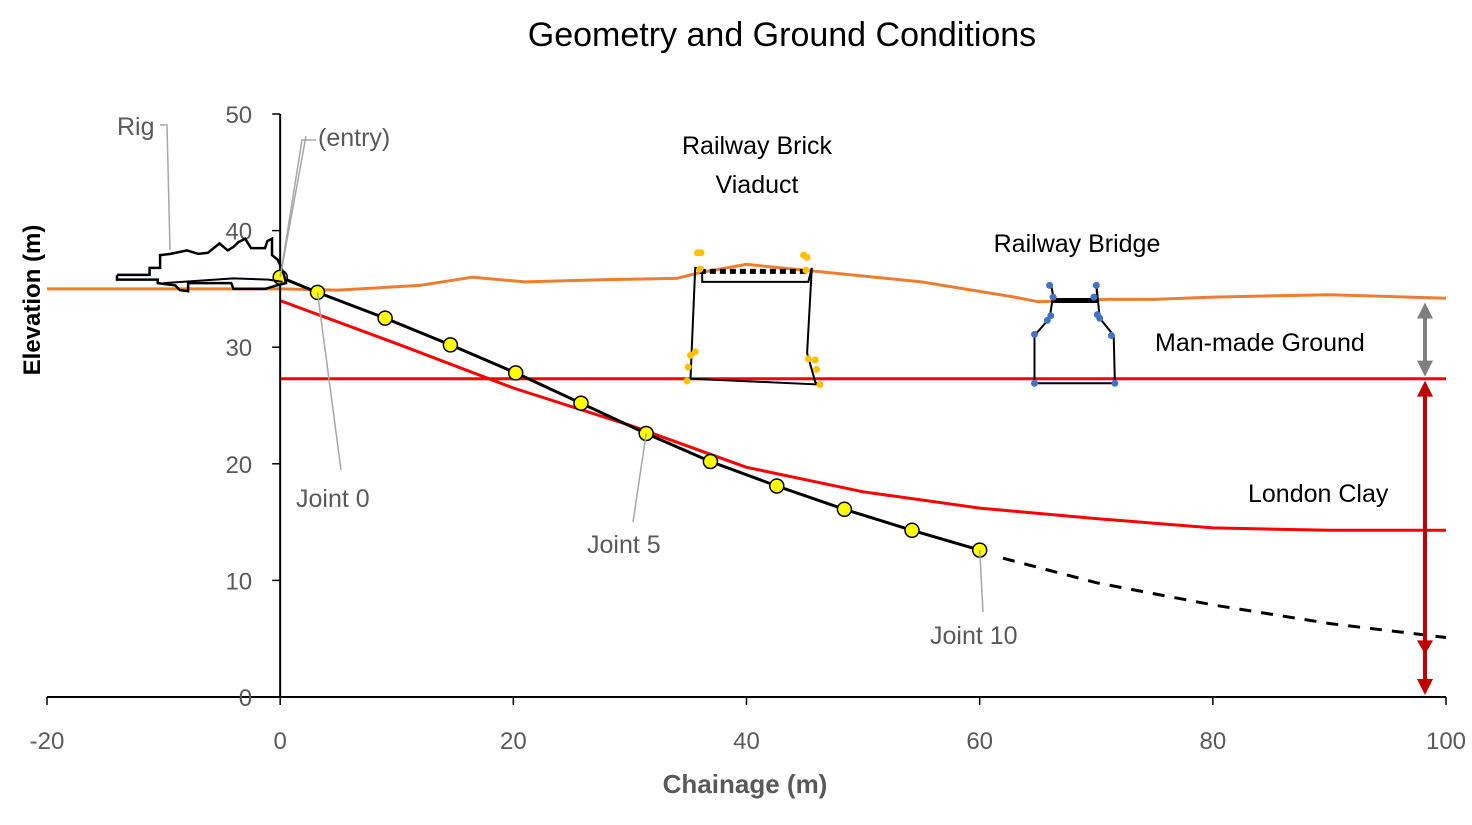  What do you see at coordinates (238, 348) in the screenshot?
I see `y-tick-label: 30` at bounding box center [238, 348].